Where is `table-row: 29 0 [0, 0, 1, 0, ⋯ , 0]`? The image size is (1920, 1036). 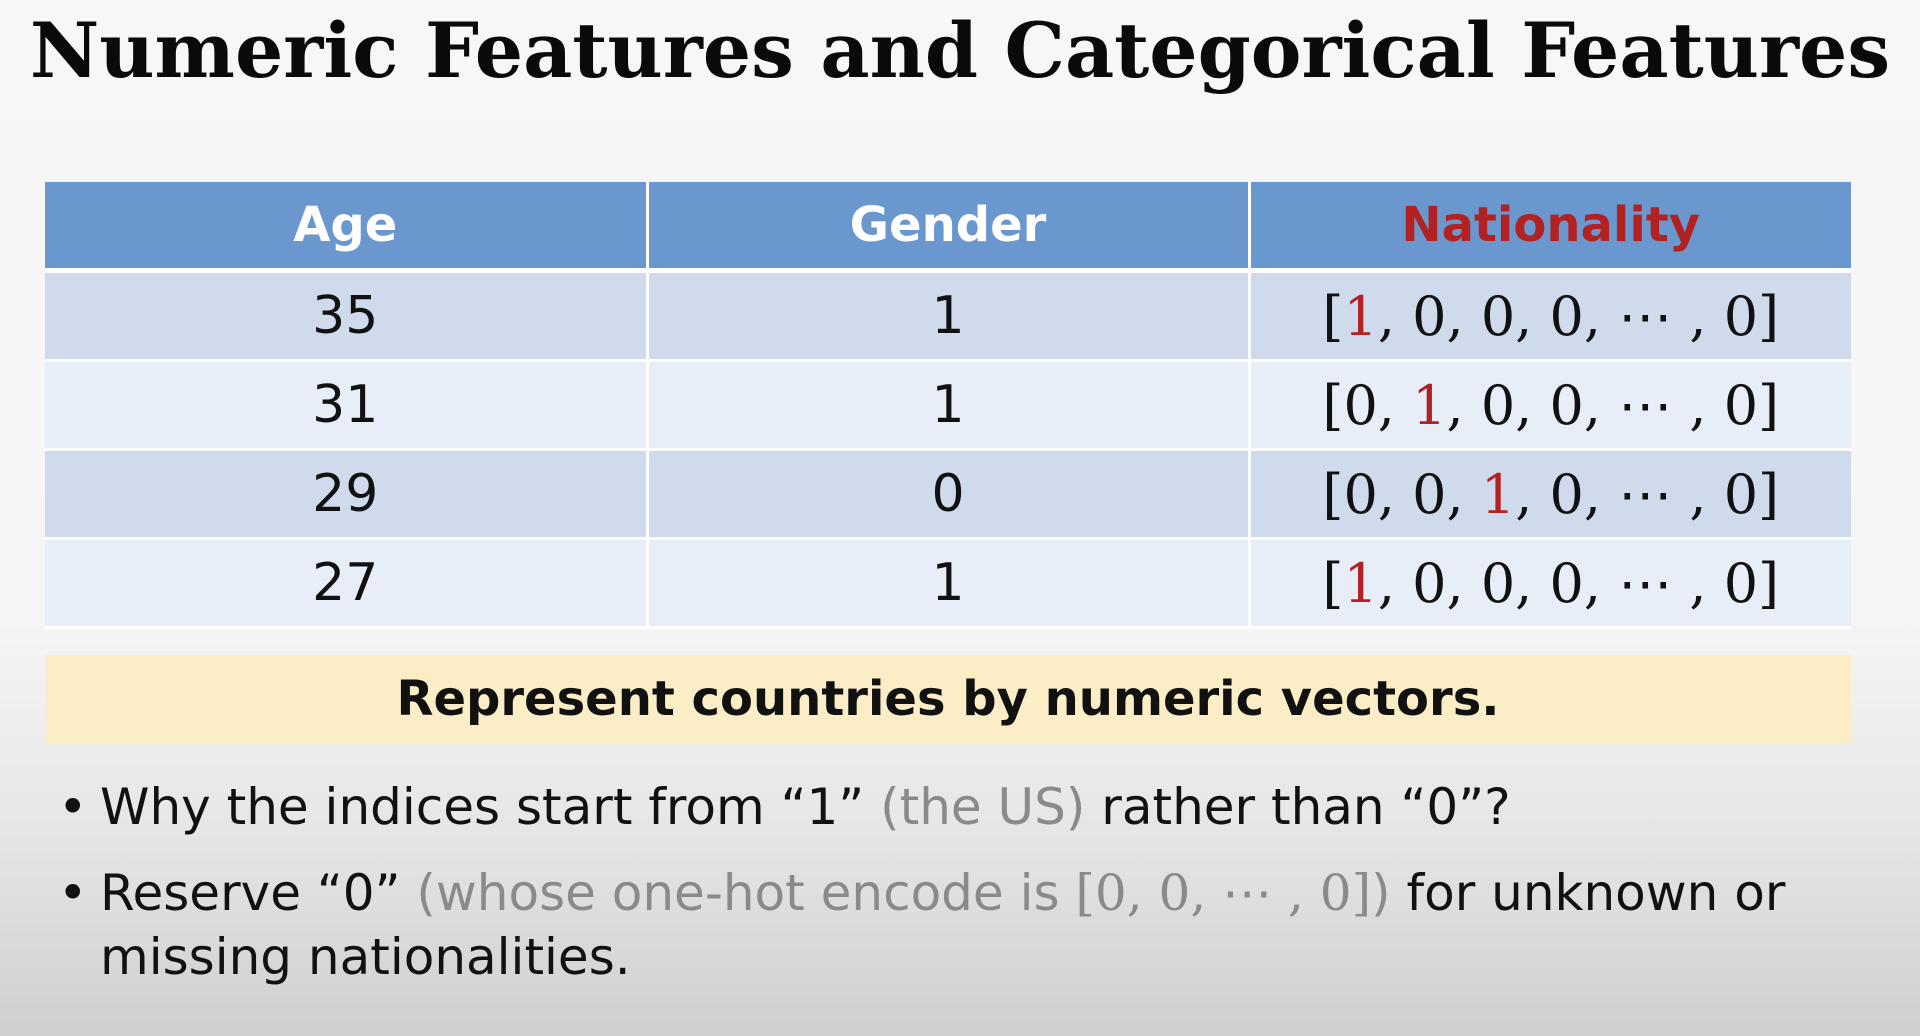 table-row: 29 0 [0, 0, 1, 0, ⋯ , 0] is located at coordinates (948, 494).